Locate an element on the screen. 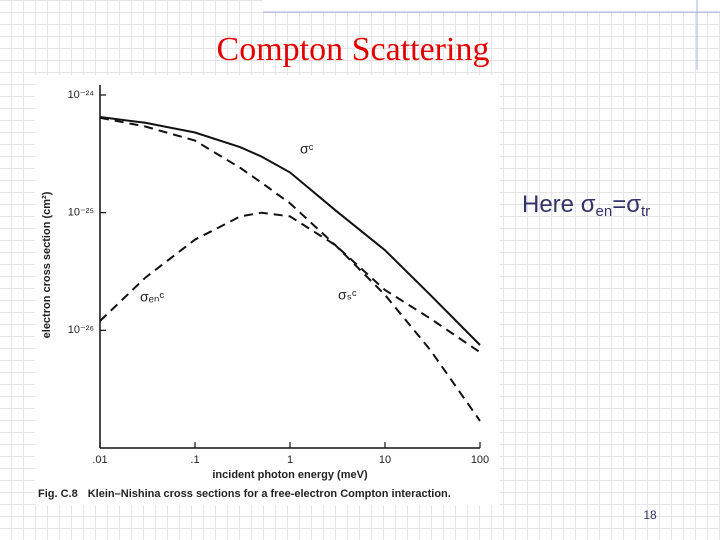 Image resolution: width=720 pixels, height=540 pixels. note: Here σen=σtr is located at coordinates (586, 205).